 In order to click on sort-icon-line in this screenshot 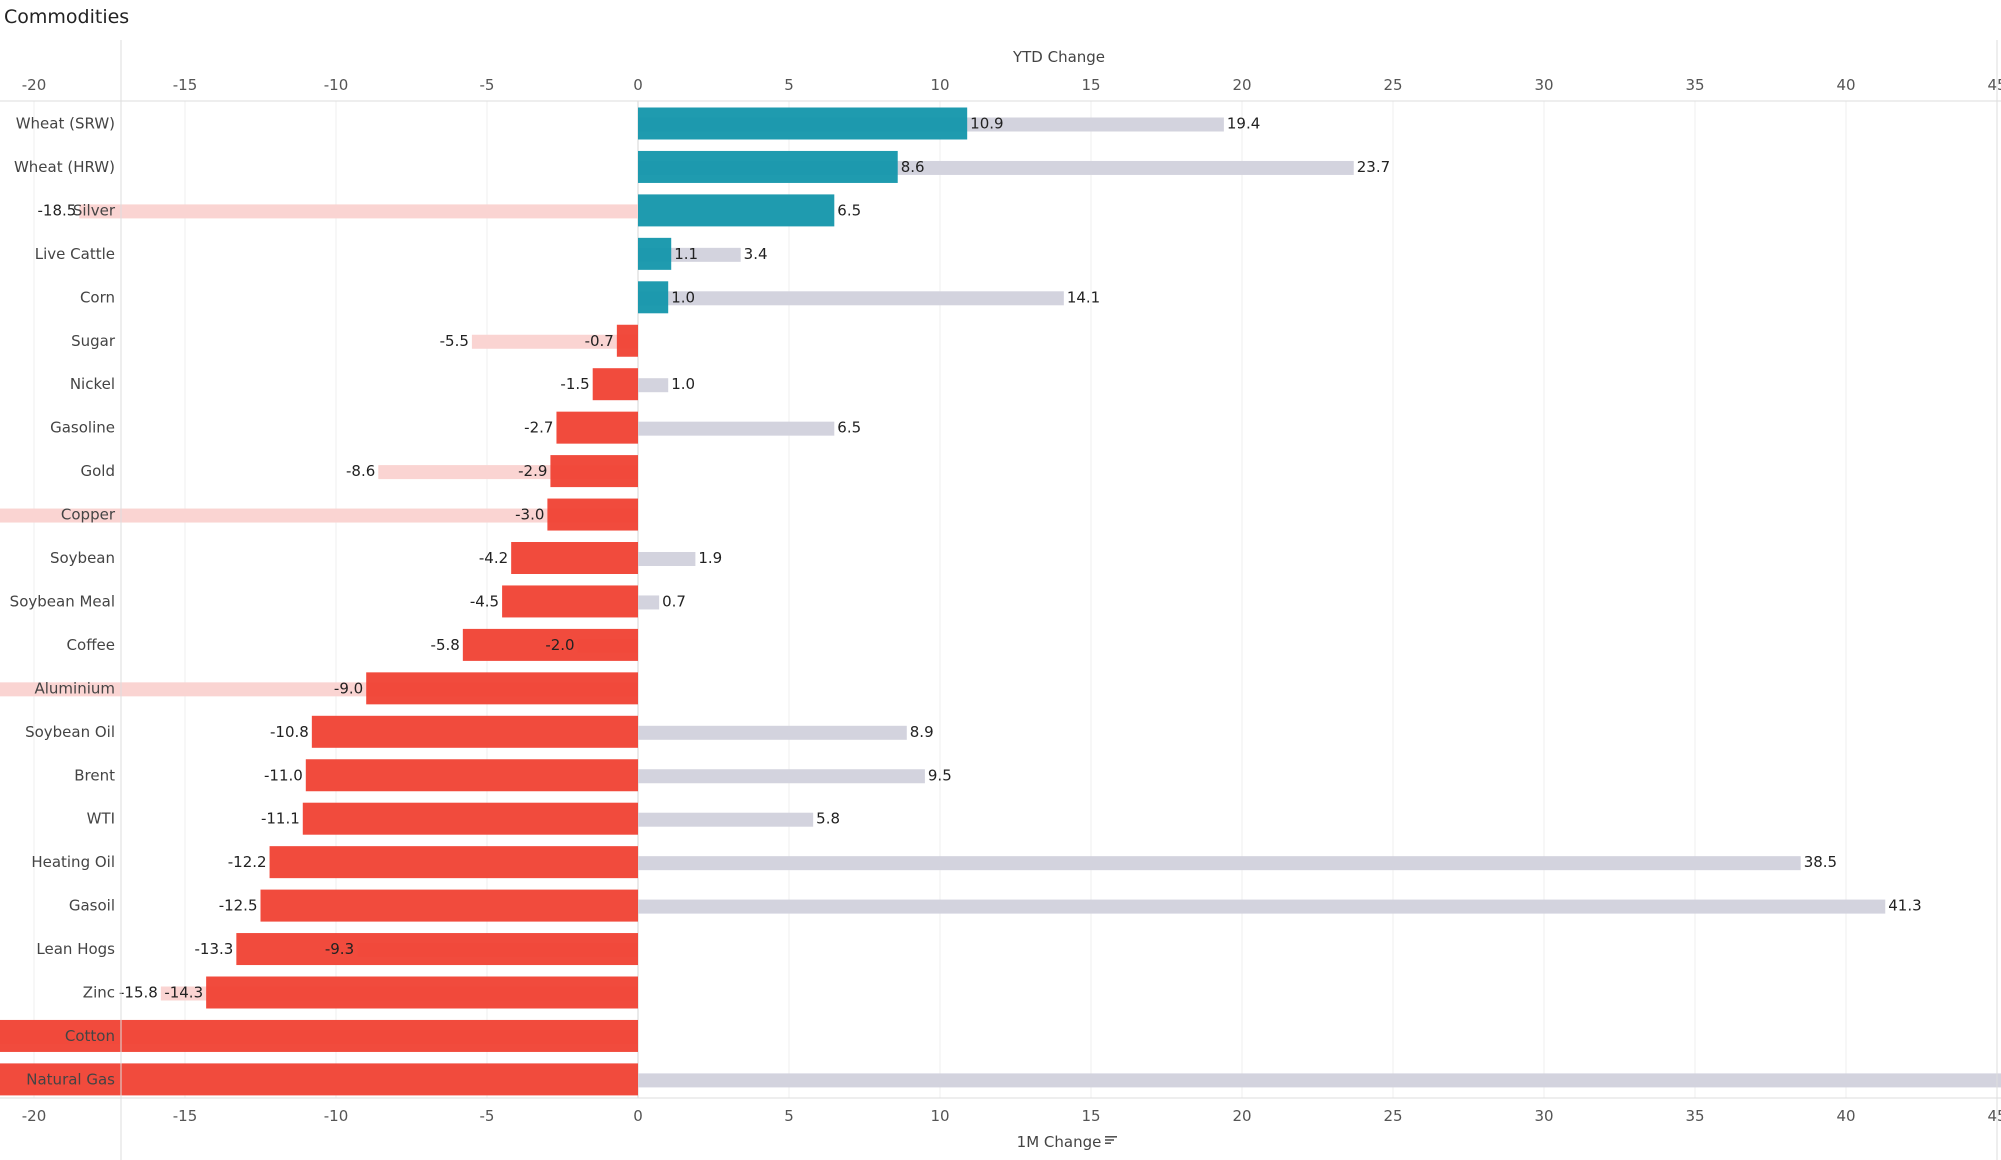, I will do `click(1108, 1143)`.